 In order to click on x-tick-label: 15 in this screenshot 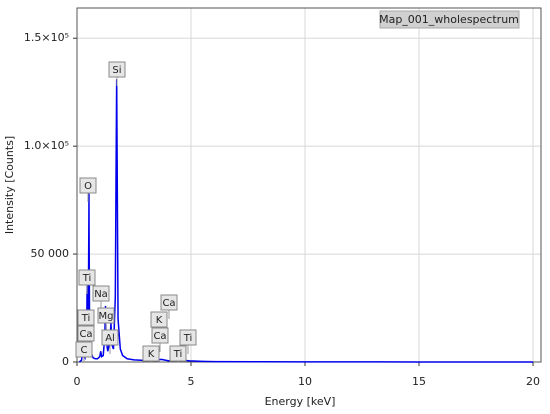, I will do `click(419, 381)`.